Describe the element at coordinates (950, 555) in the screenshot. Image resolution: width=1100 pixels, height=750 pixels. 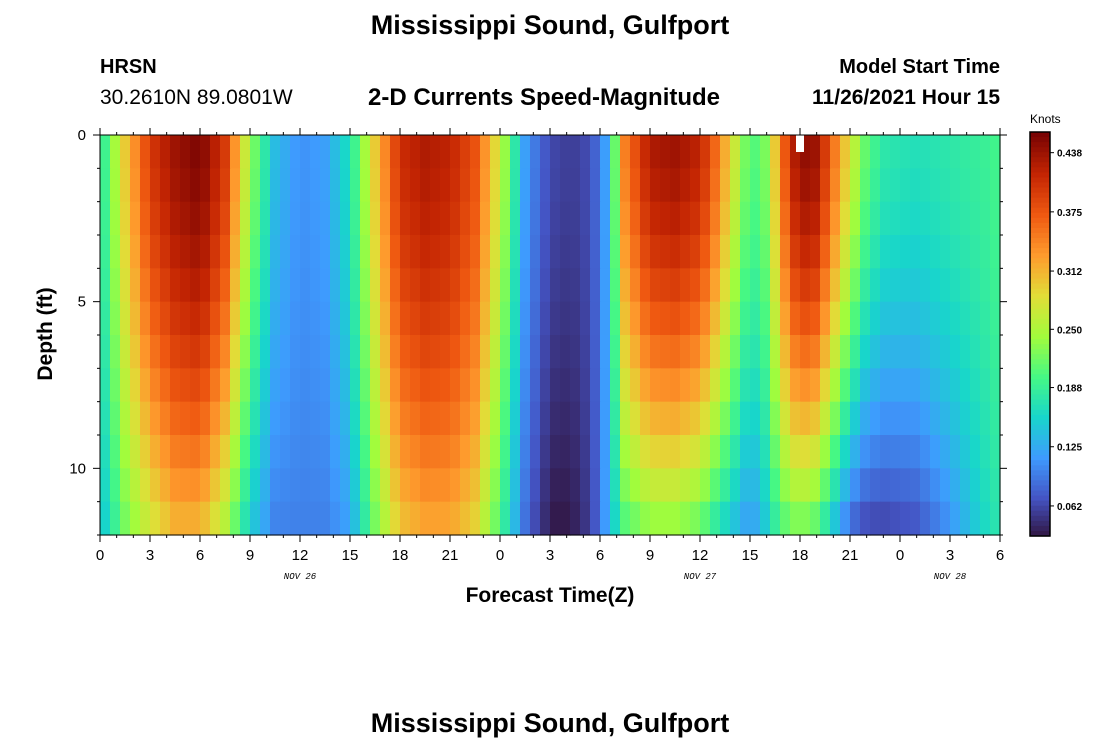
I see `x-tick-label: 3` at that location.